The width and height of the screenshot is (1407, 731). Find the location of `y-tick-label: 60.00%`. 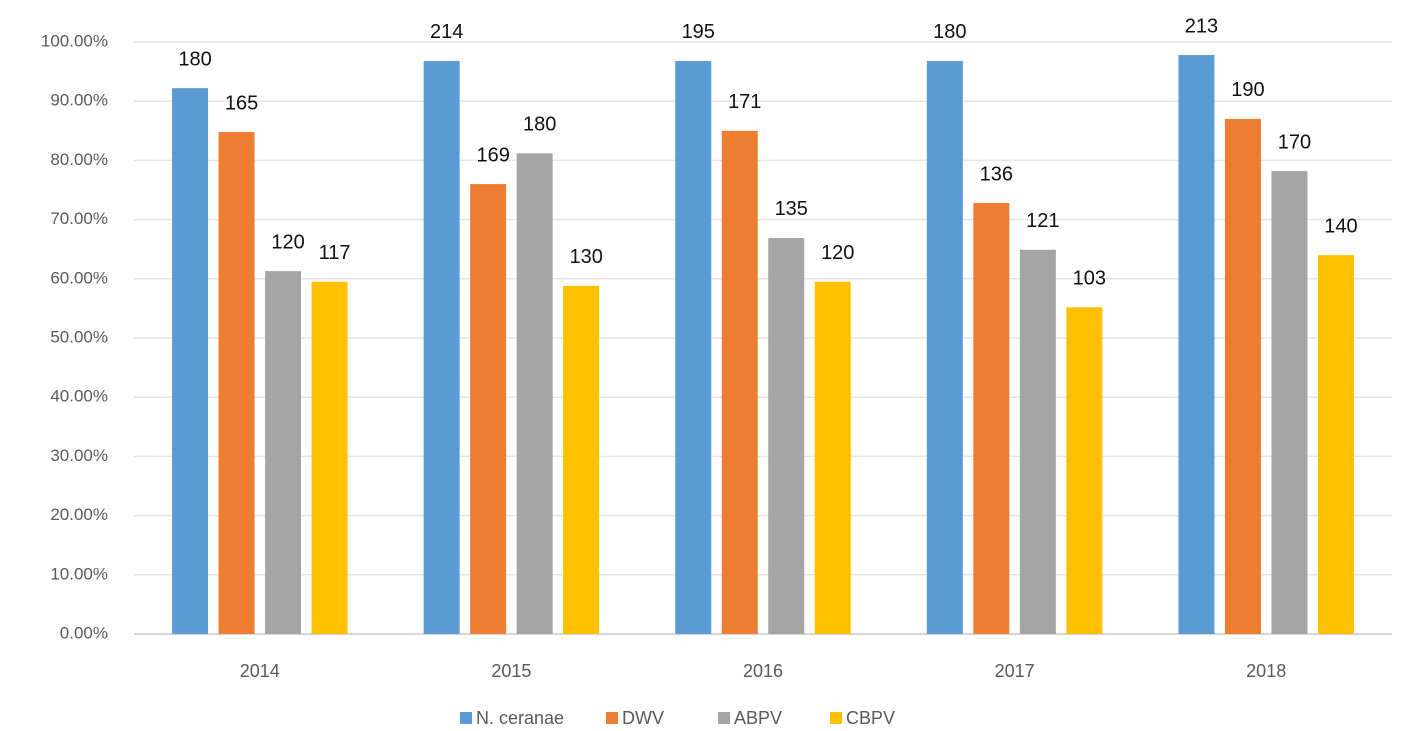

y-tick-label: 60.00% is located at coordinates (79, 277).